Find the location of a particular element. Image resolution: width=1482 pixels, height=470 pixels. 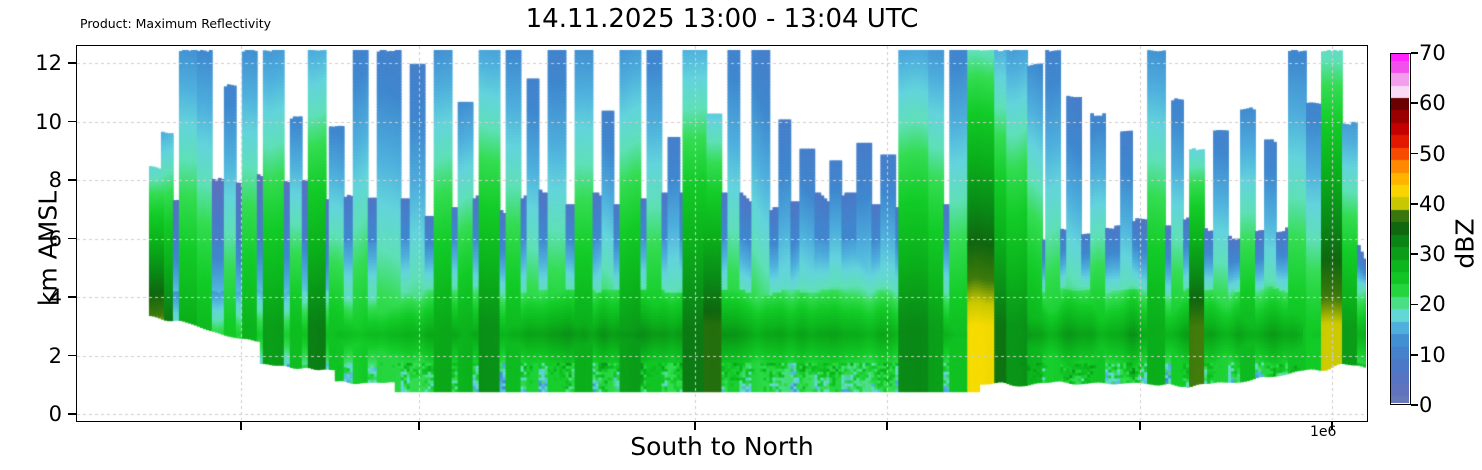

colorbar-tick-label: 0 is located at coordinates (1426, 405).